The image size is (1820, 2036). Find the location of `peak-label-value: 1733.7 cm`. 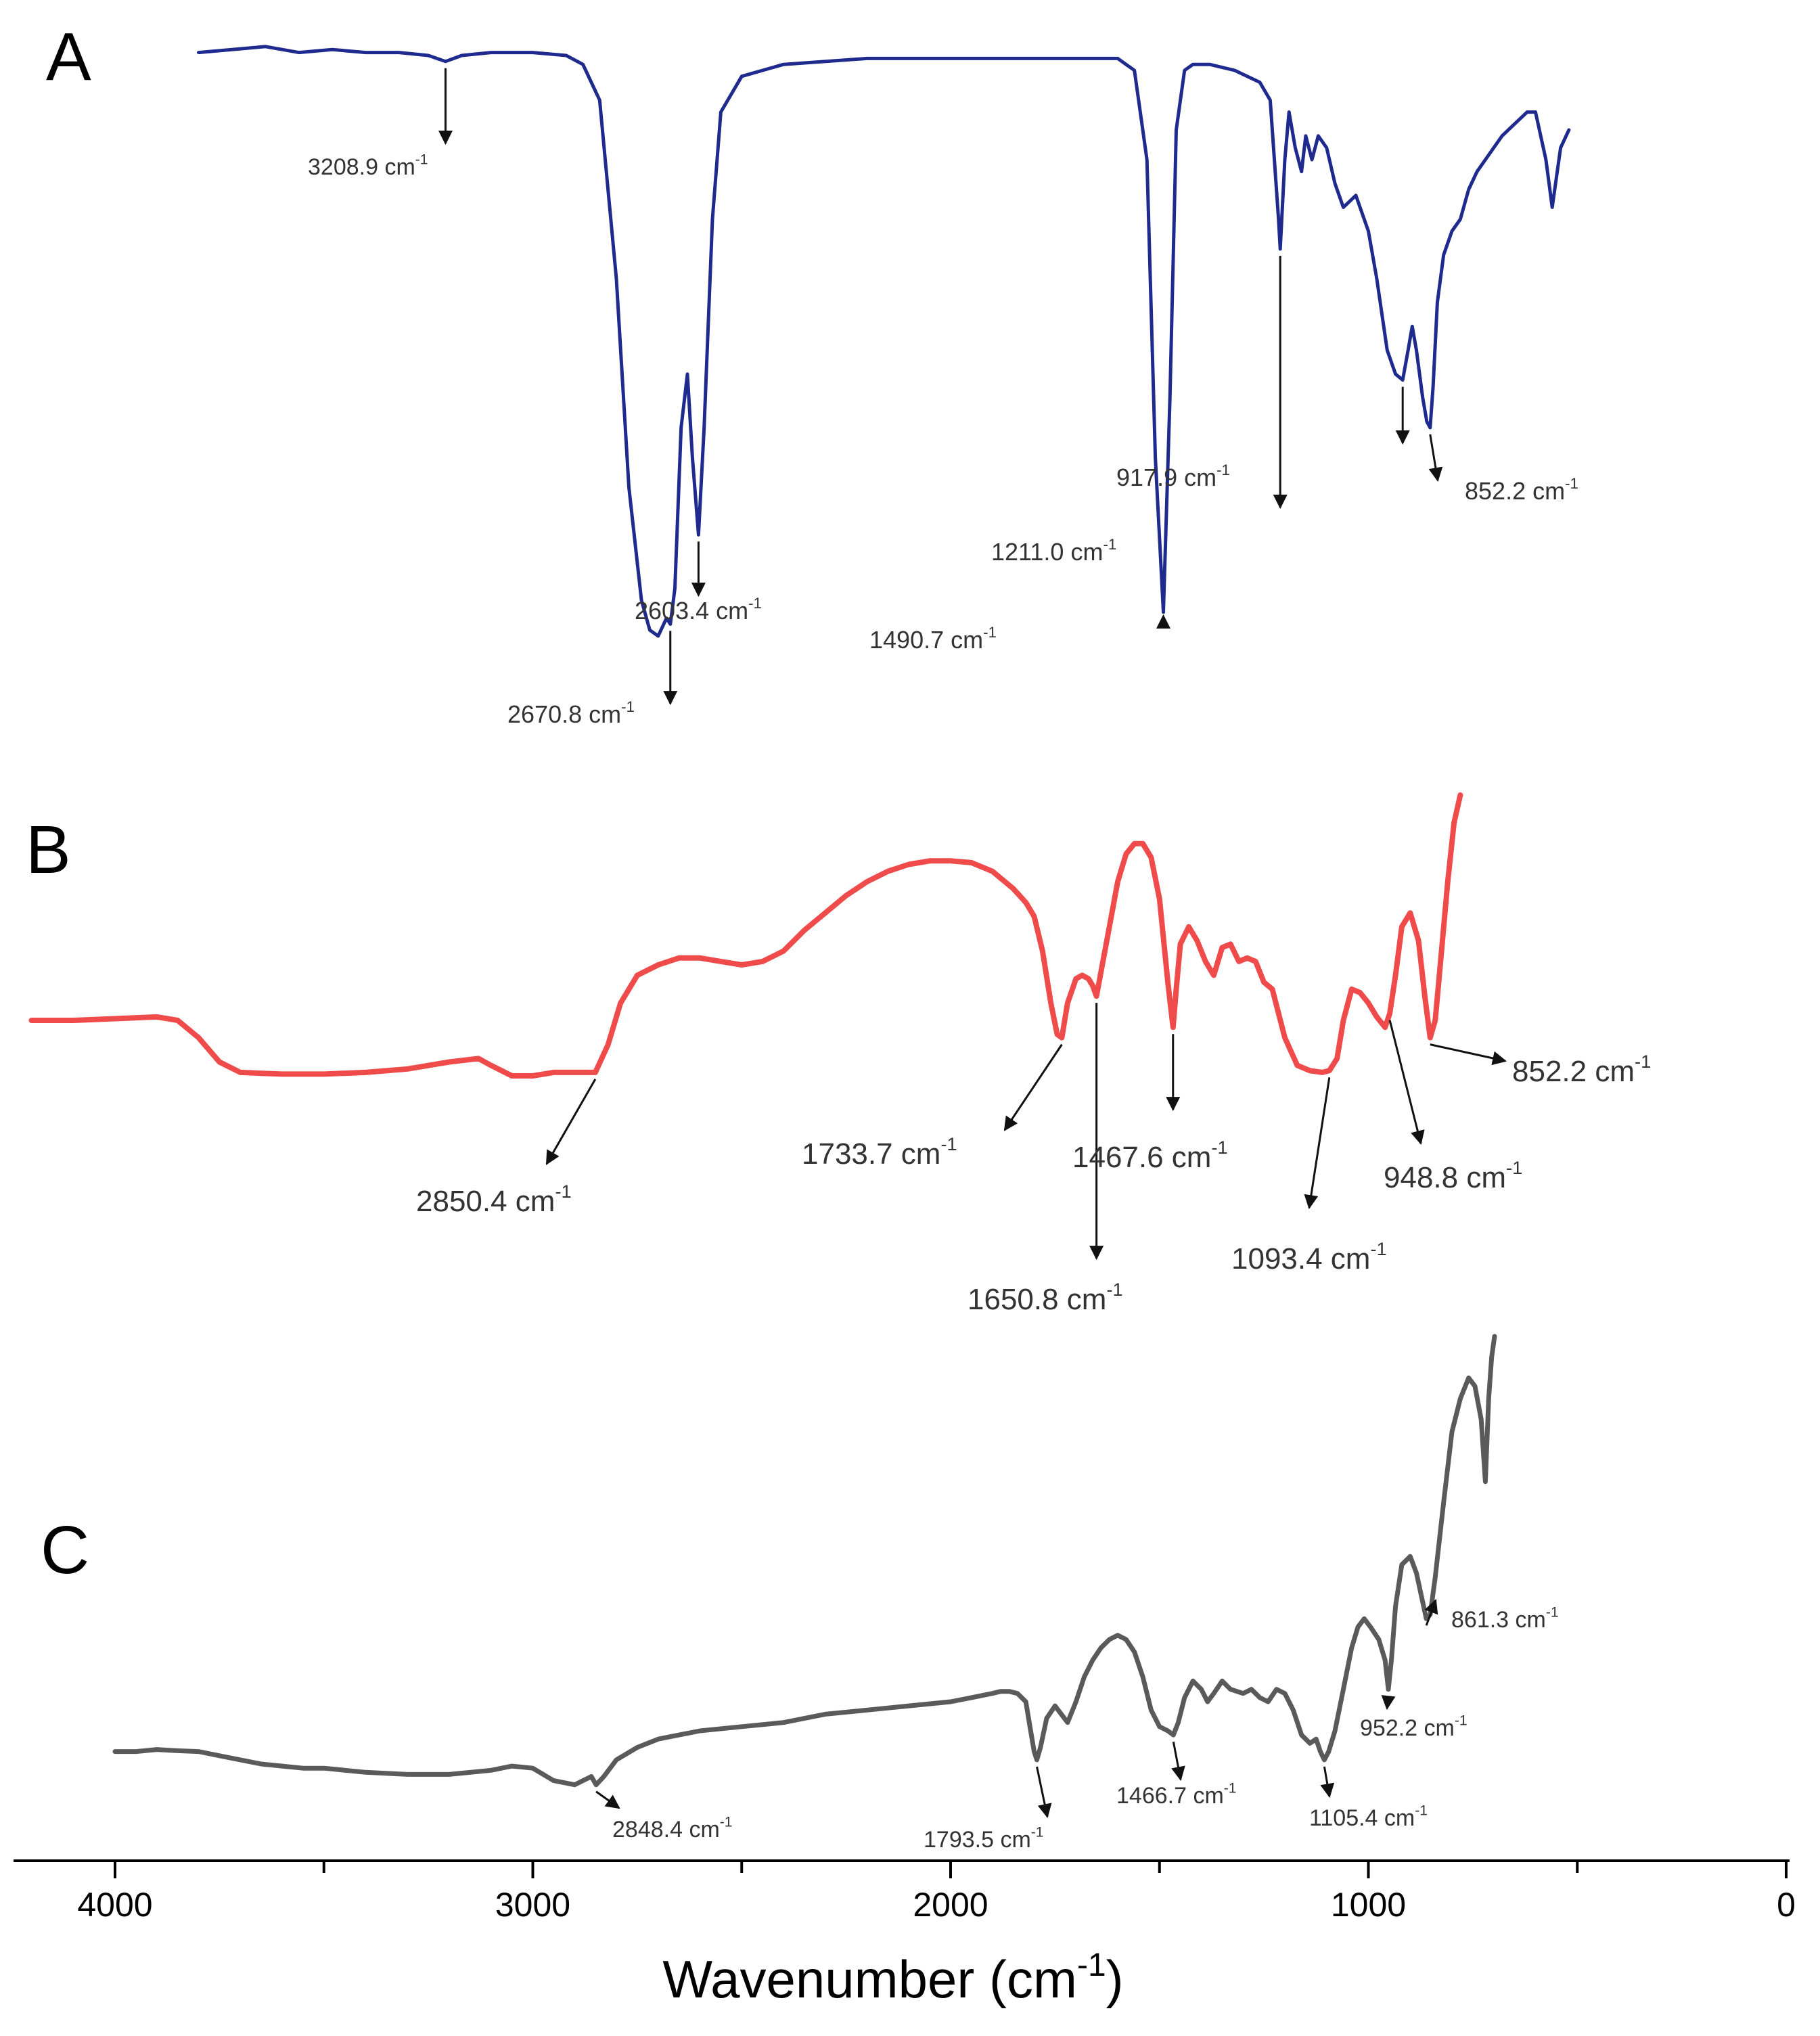

peak-label-value: 1733.7 cm is located at coordinates (871, 1154).